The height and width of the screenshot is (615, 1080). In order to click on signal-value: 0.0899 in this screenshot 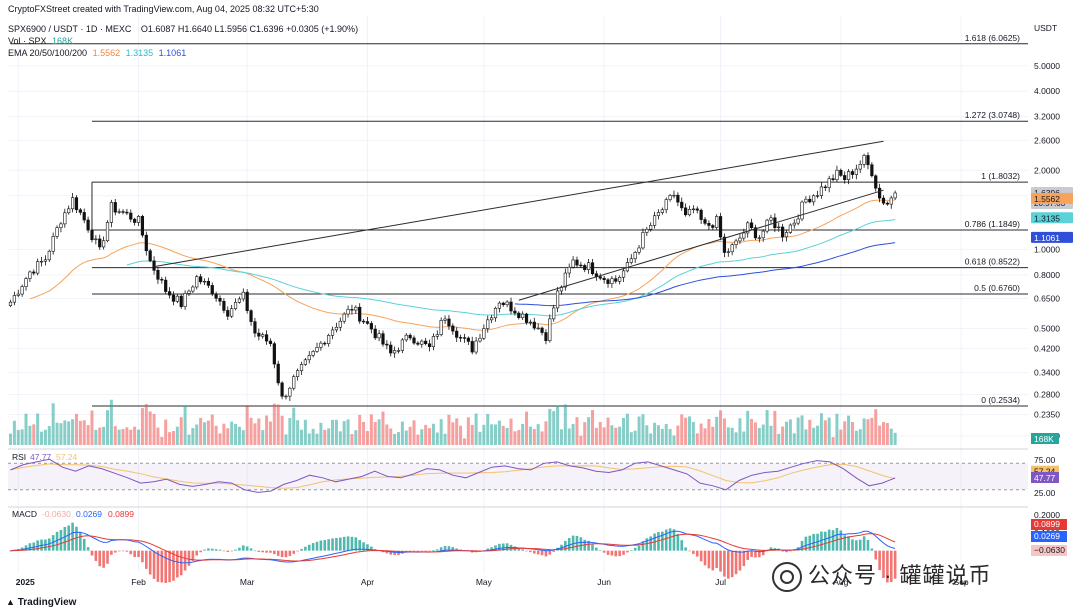, I will do `click(121, 514)`.